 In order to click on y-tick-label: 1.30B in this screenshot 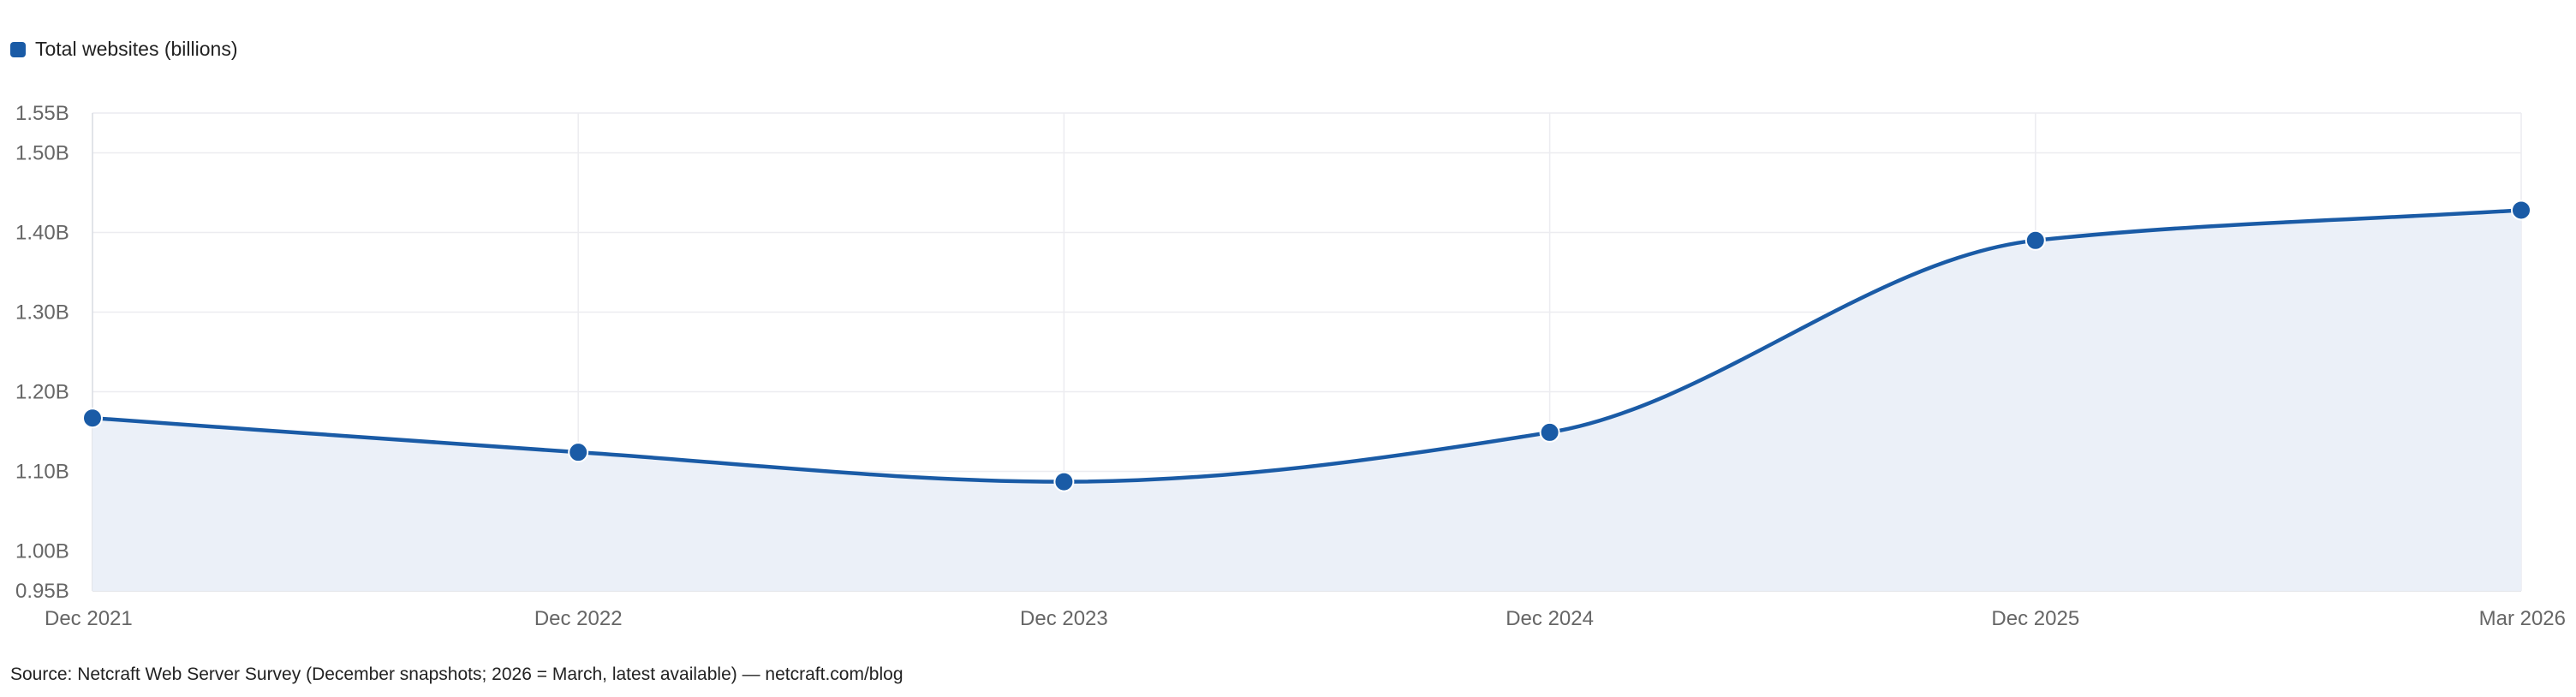, I will do `click(42, 313)`.